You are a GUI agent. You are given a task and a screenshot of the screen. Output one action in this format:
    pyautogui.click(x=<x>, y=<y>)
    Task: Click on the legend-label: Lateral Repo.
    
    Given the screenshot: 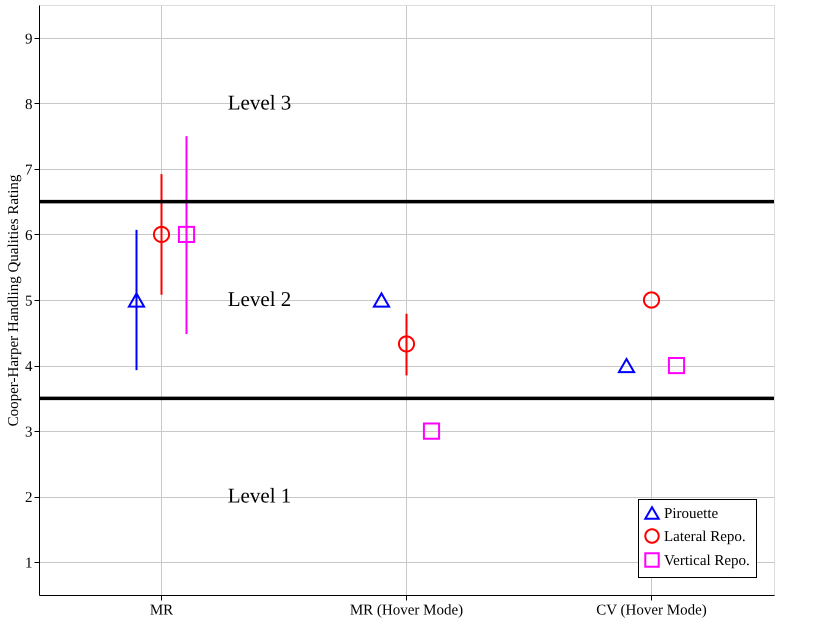 What is the action you would take?
    pyautogui.click(x=705, y=537)
    